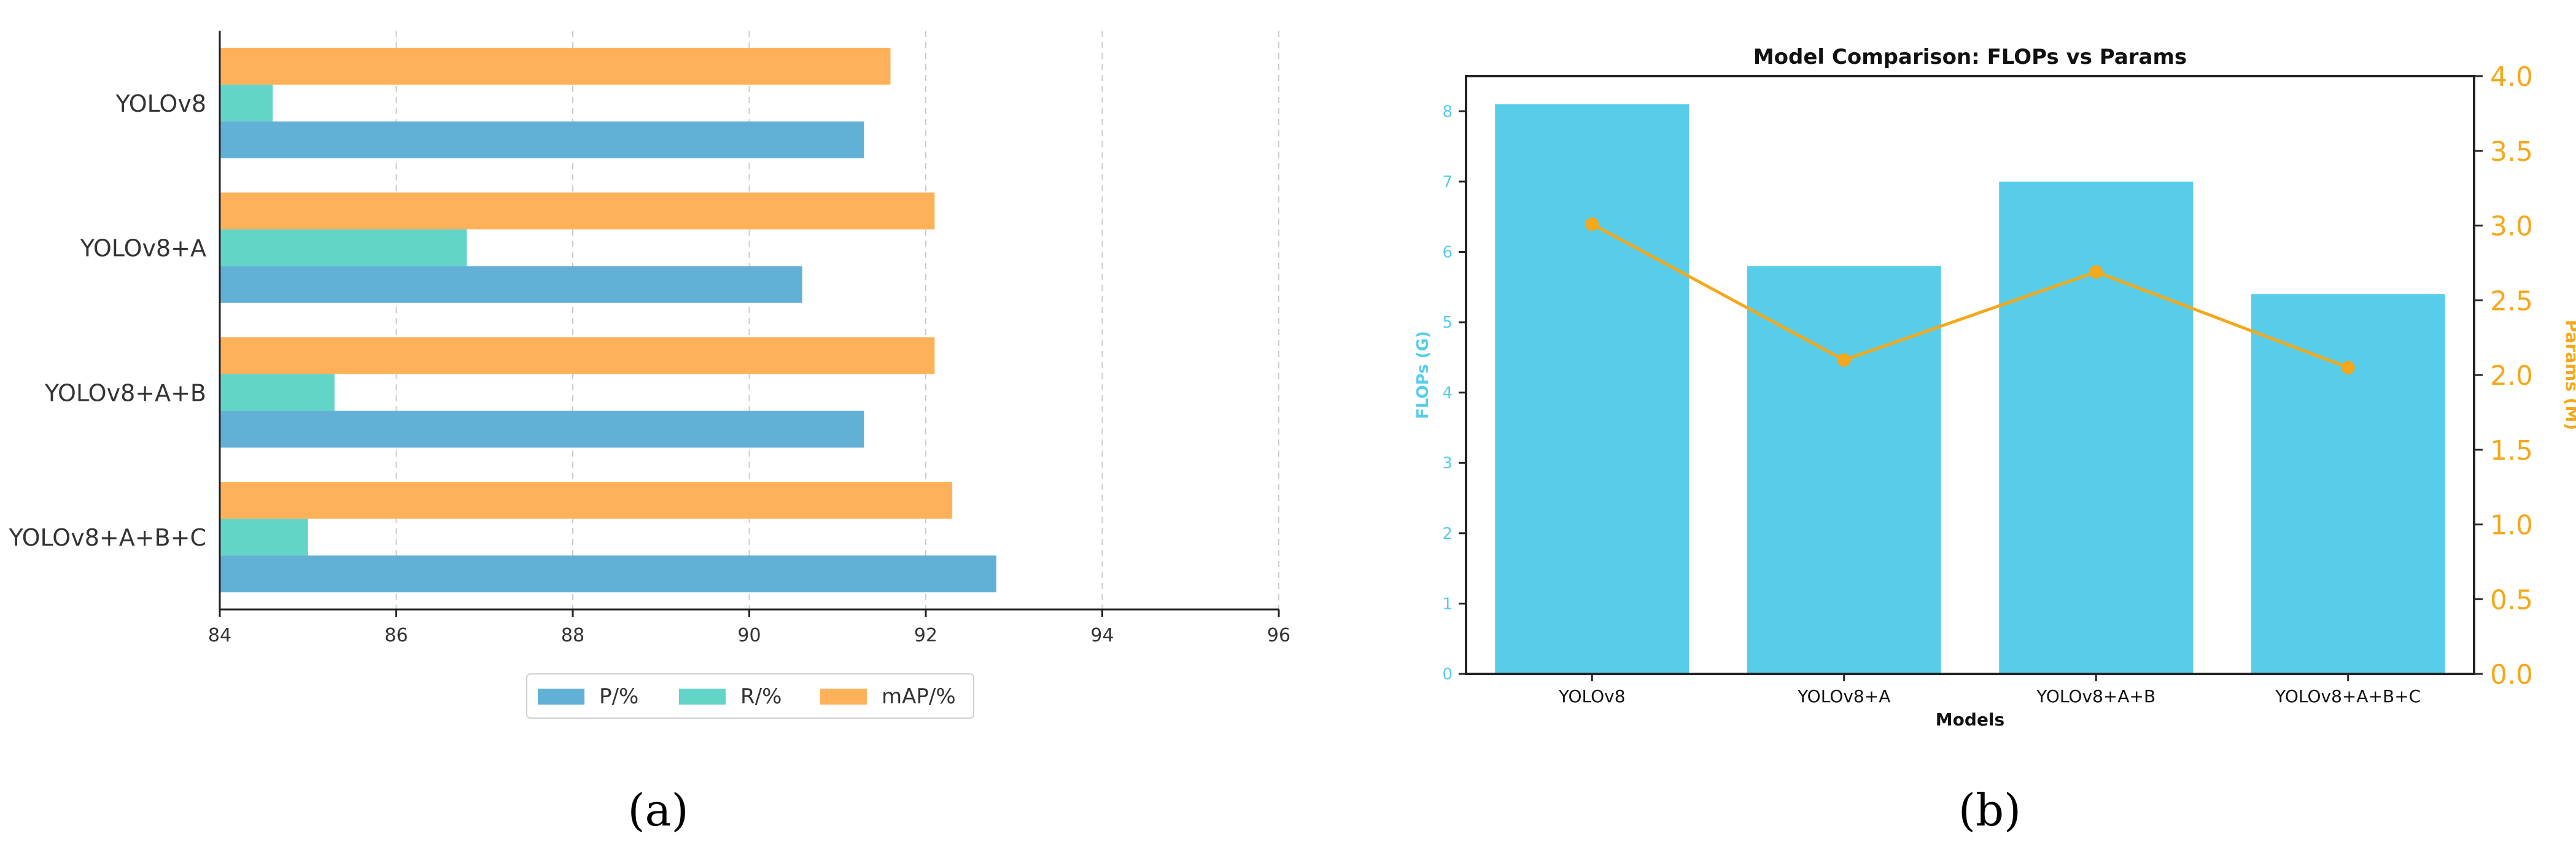 The width and height of the screenshot is (2576, 866). I want to click on legend-box, so click(750, 696).